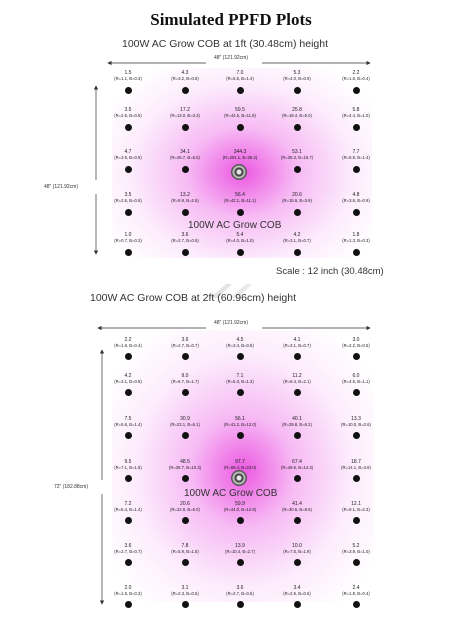  What do you see at coordinates (185, 593) in the screenshot?
I see `ppfd-red-blue-breakdown: (R=2.3, B=0.5)` at bounding box center [185, 593].